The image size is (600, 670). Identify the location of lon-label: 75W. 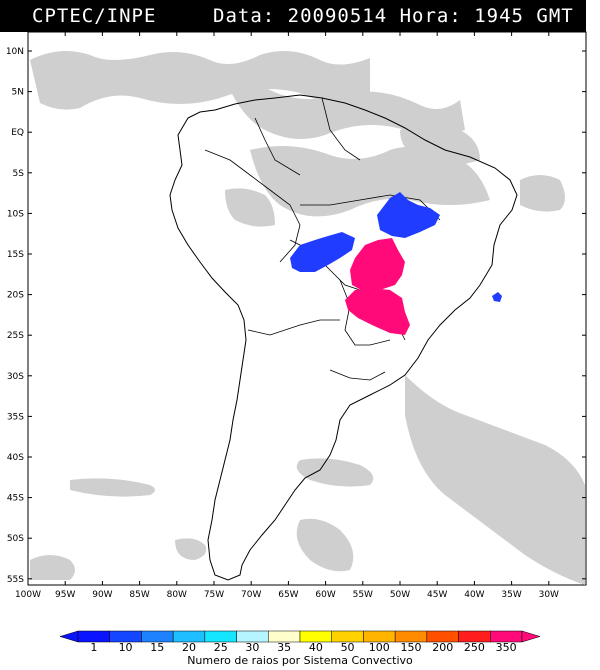
(214, 595).